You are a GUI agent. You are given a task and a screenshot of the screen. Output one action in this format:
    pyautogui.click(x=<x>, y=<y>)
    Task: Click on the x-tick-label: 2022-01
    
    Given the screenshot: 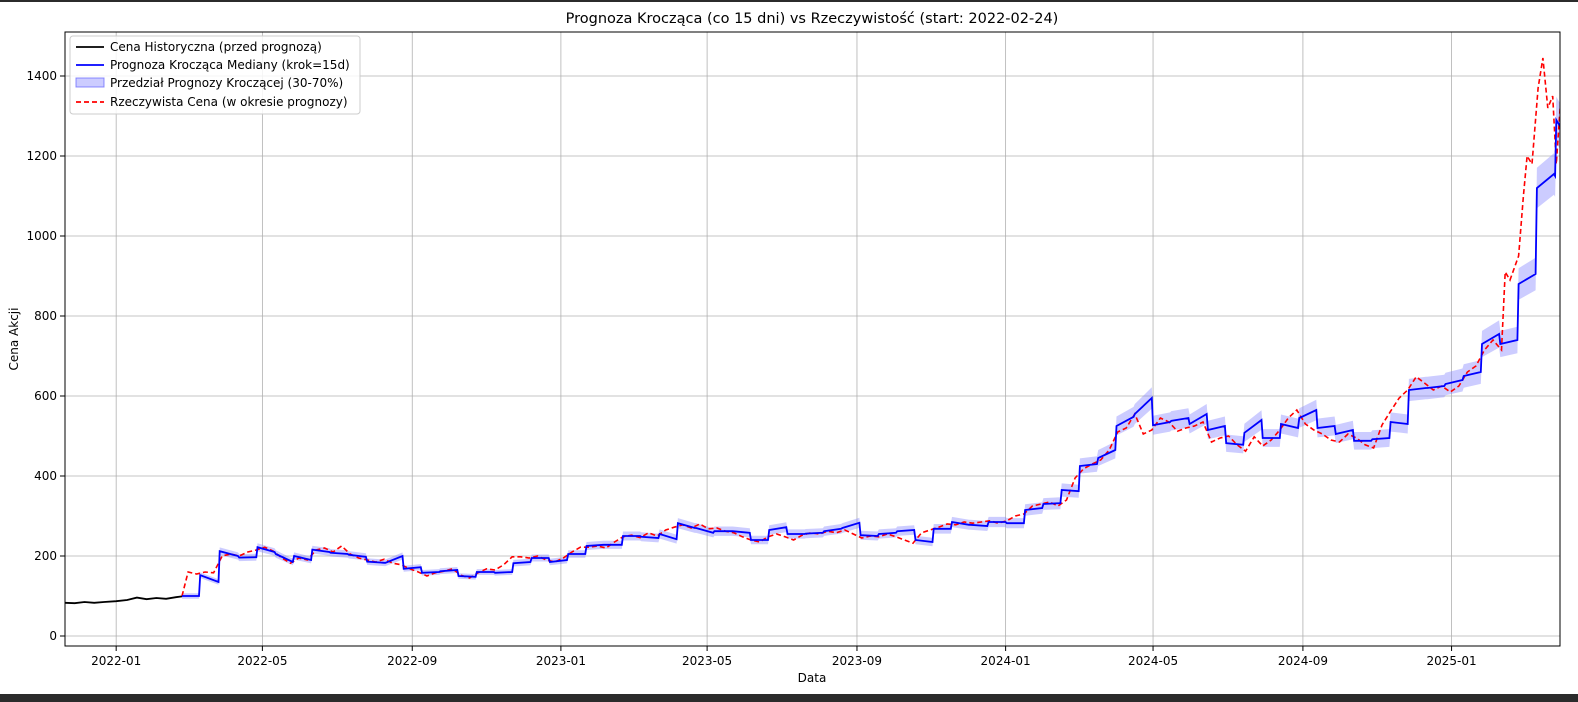 What is the action you would take?
    pyautogui.click(x=116, y=661)
    